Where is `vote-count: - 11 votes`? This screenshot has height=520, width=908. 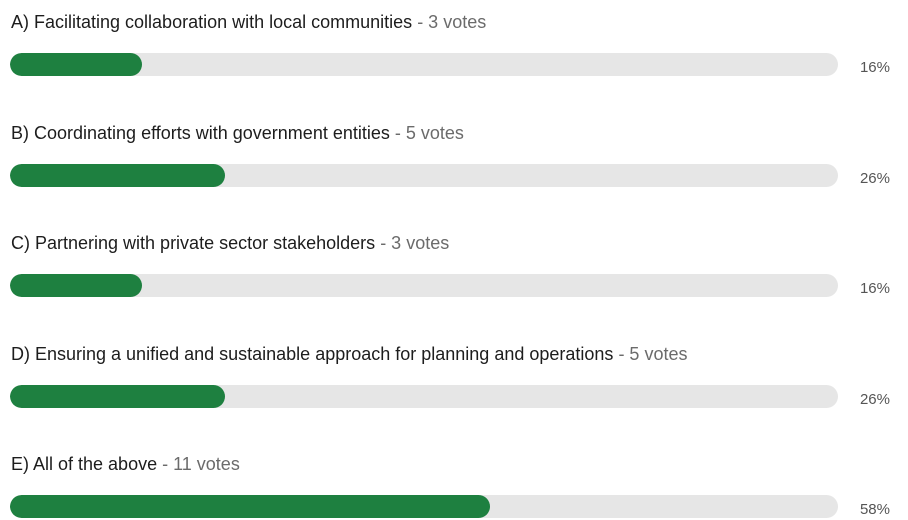 vote-count: - 11 votes is located at coordinates (201, 464).